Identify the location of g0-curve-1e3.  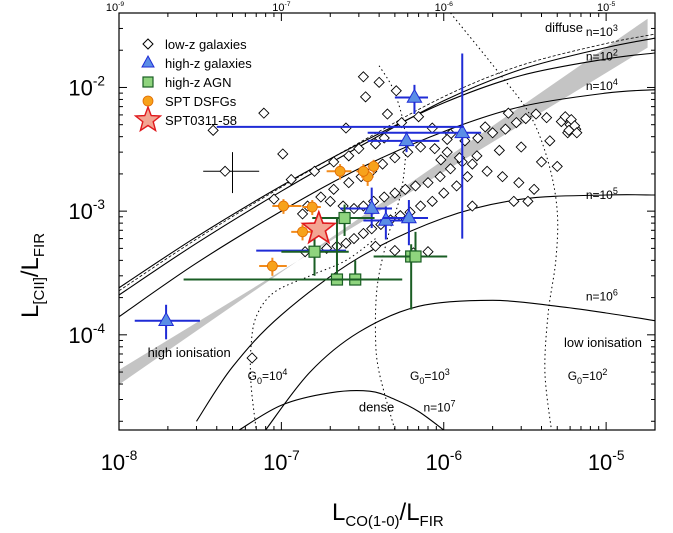
(390, 247).